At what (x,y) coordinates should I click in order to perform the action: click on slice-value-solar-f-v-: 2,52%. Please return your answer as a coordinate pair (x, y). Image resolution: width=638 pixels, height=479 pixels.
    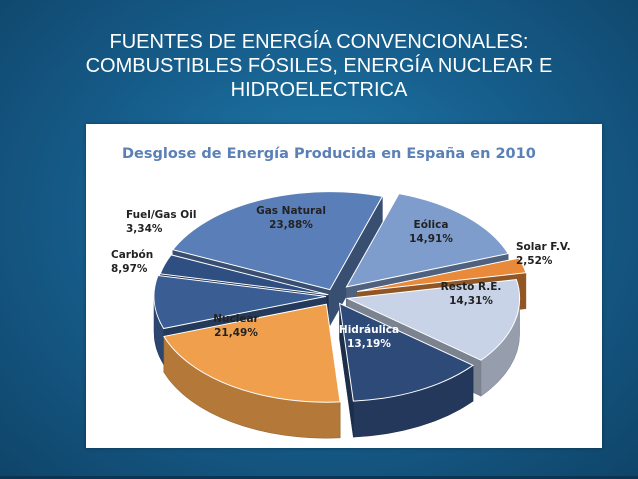
    Looking at the image, I should click on (534, 261).